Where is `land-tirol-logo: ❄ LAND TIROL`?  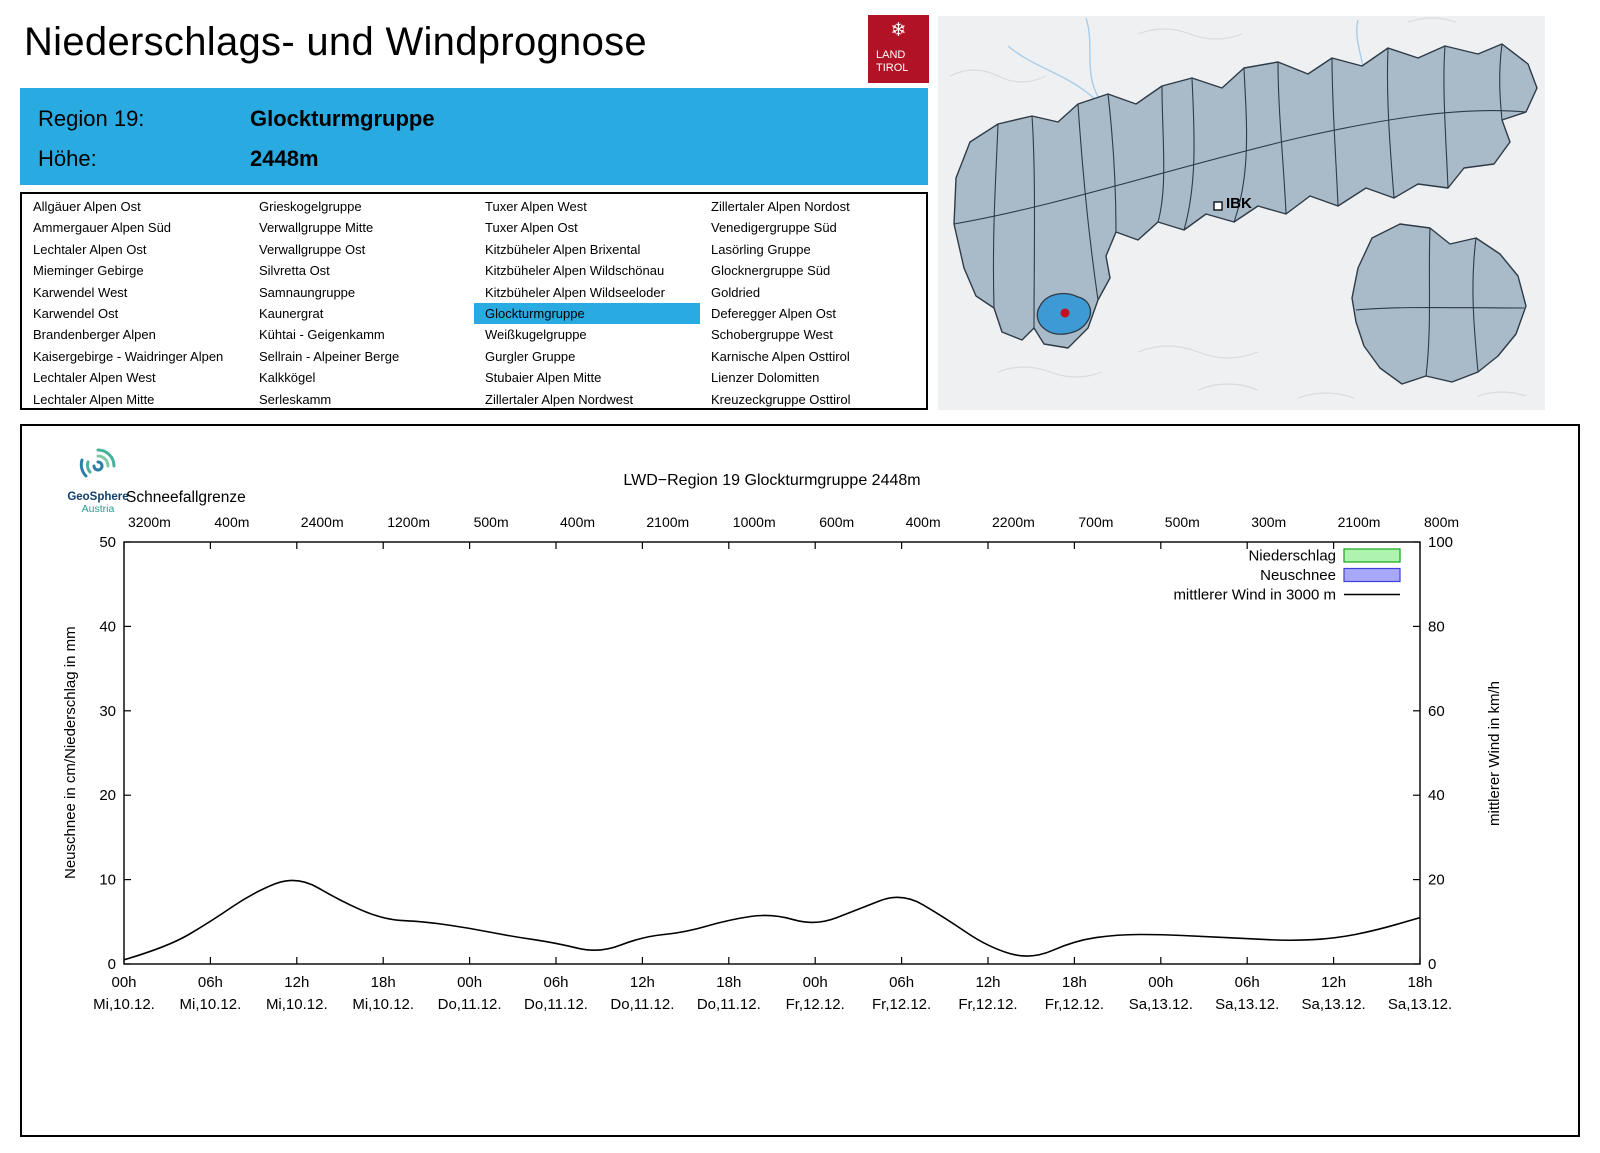
land-tirol-logo: ❄ LAND TIROL is located at coordinates (898, 49).